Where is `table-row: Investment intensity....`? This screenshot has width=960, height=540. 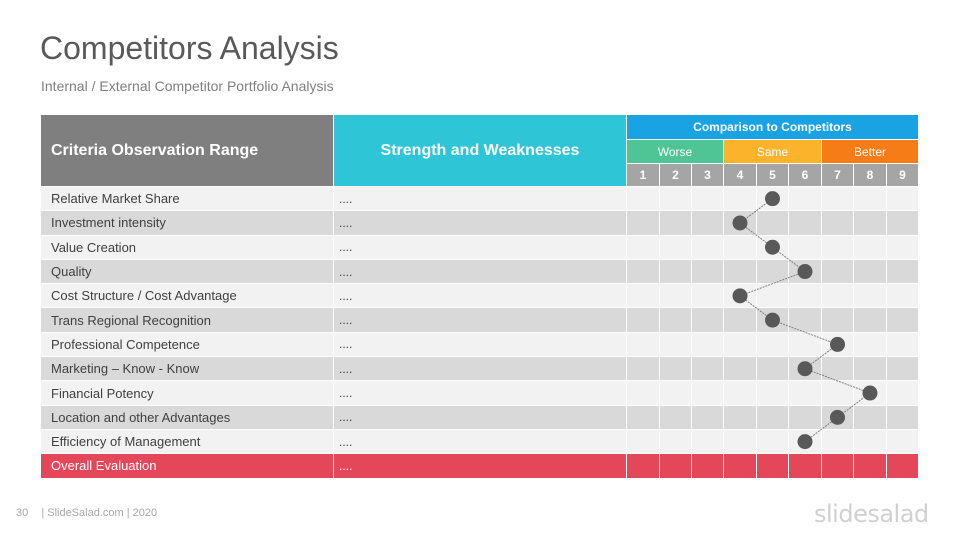
table-row: Investment intensity.... is located at coordinates (479, 223).